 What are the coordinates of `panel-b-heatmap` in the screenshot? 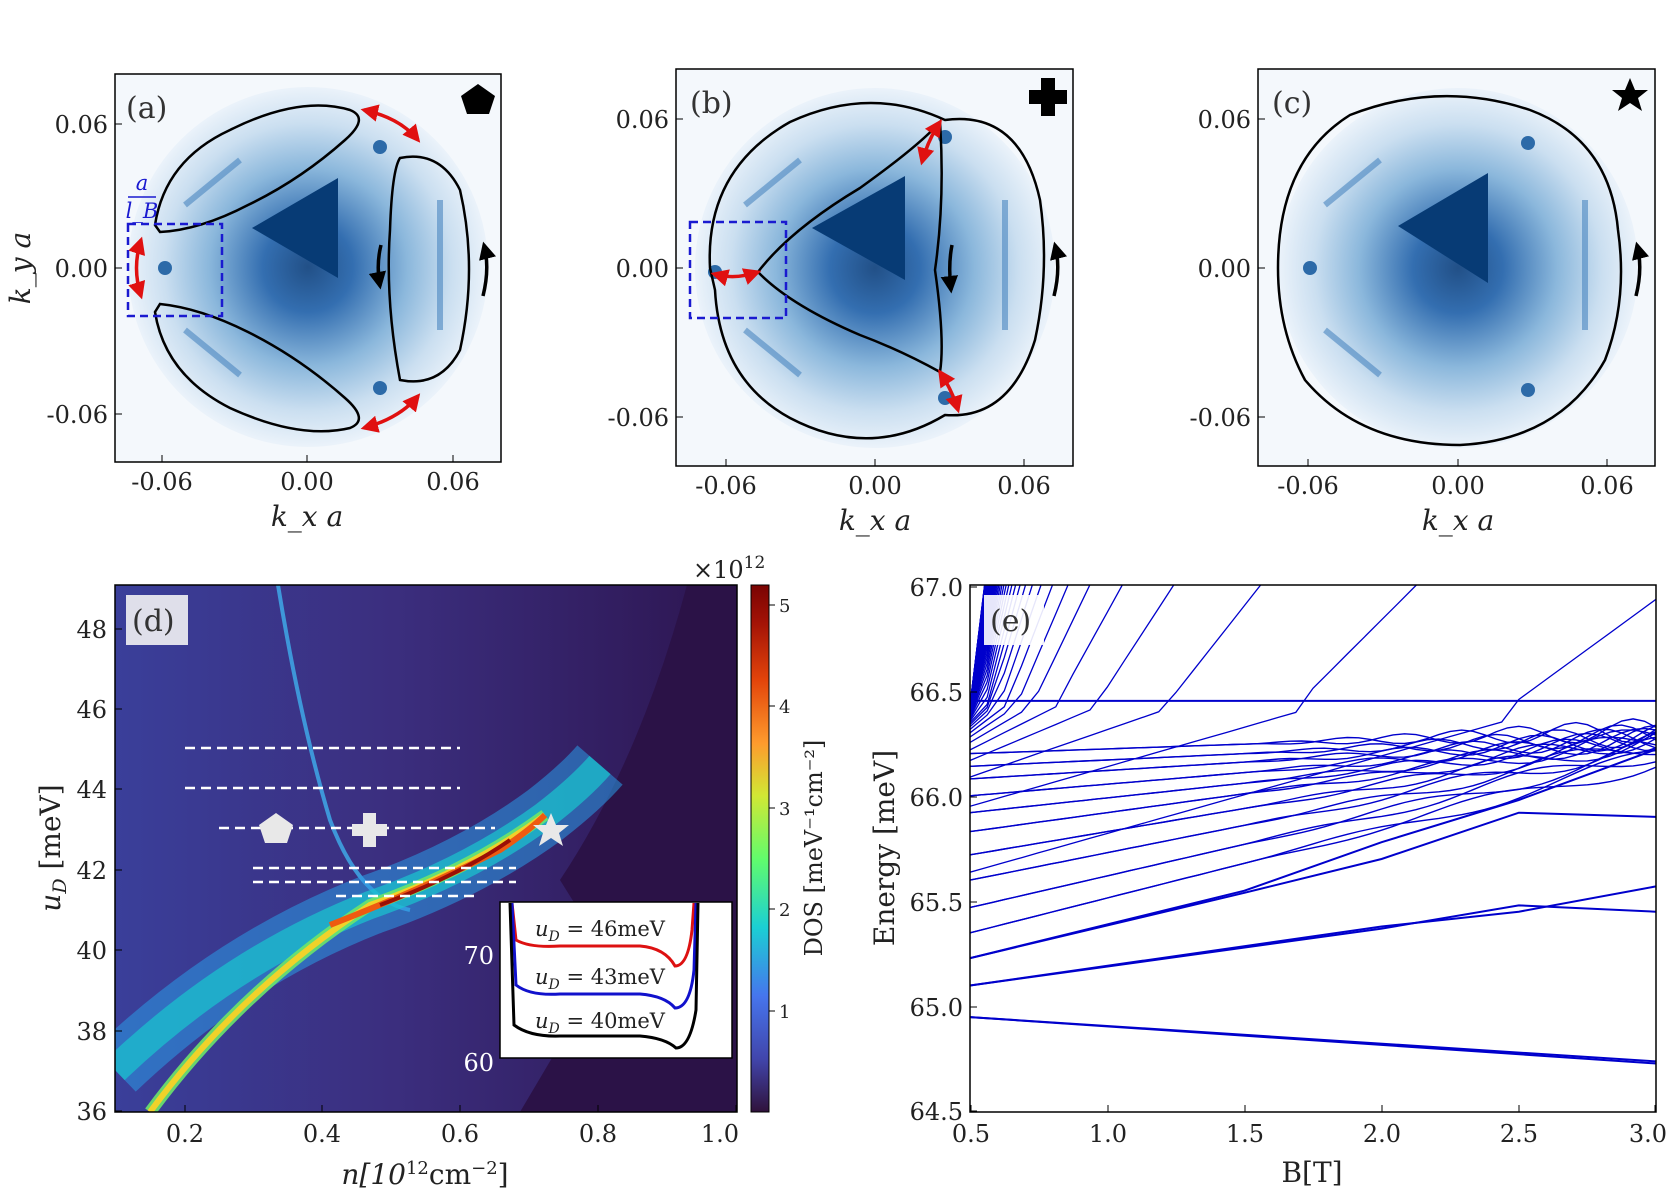 It's located at (875, 268).